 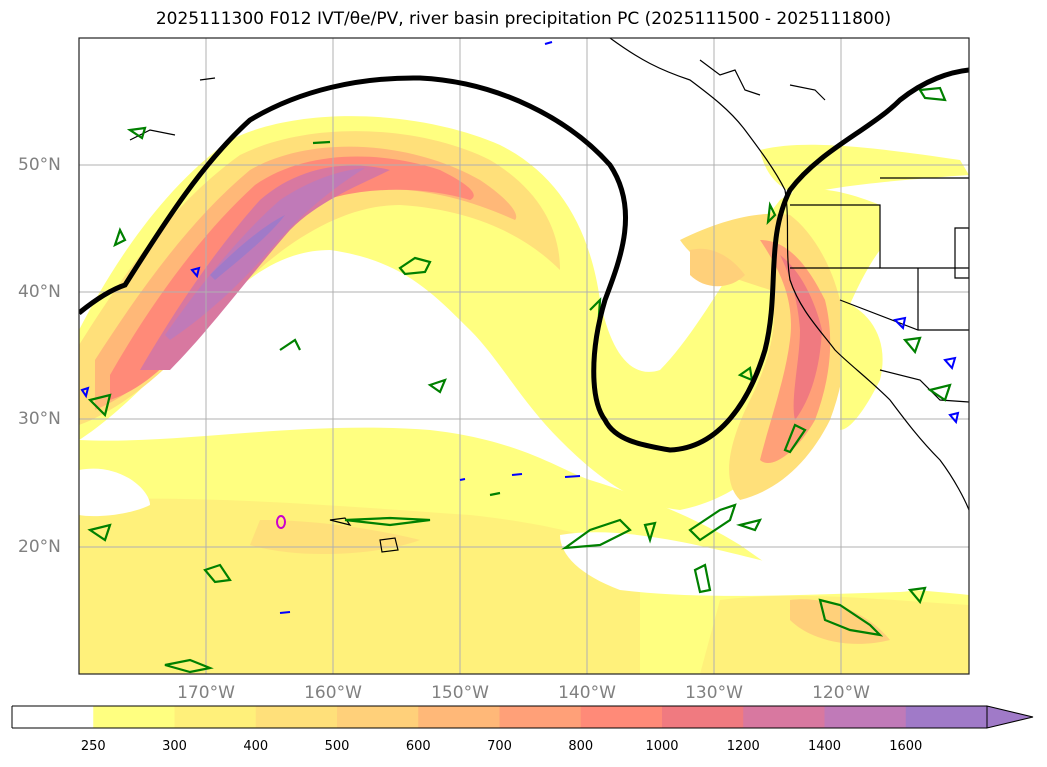 What do you see at coordinates (499, 746) in the screenshot?
I see `colorbar-tick-label: 700` at bounding box center [499, 746].